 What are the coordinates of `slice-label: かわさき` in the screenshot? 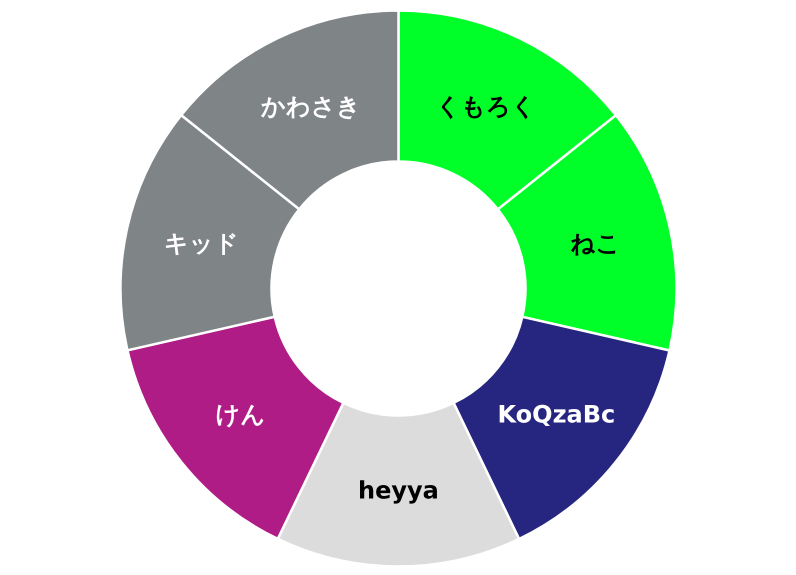 It's located at (310, 106).